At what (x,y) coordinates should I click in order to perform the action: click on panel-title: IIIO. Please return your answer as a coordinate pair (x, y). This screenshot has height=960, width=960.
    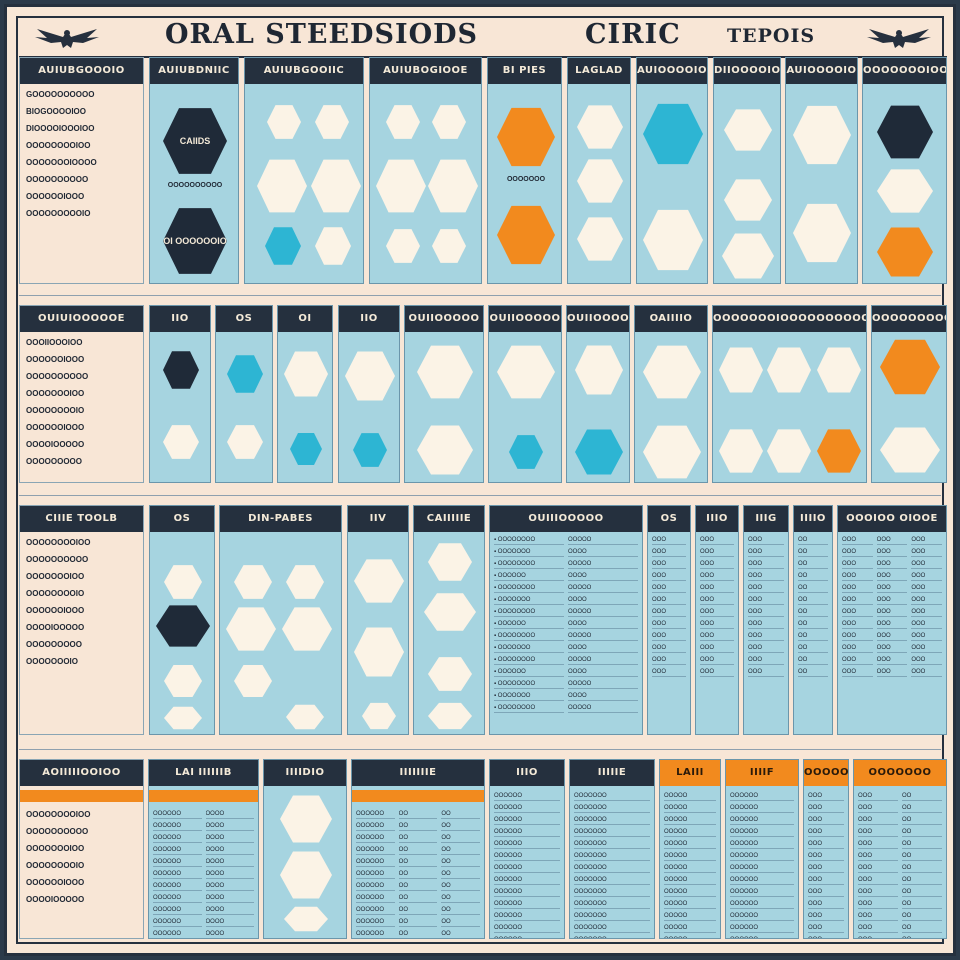
    Looking at the image, I should click on (527, 773).